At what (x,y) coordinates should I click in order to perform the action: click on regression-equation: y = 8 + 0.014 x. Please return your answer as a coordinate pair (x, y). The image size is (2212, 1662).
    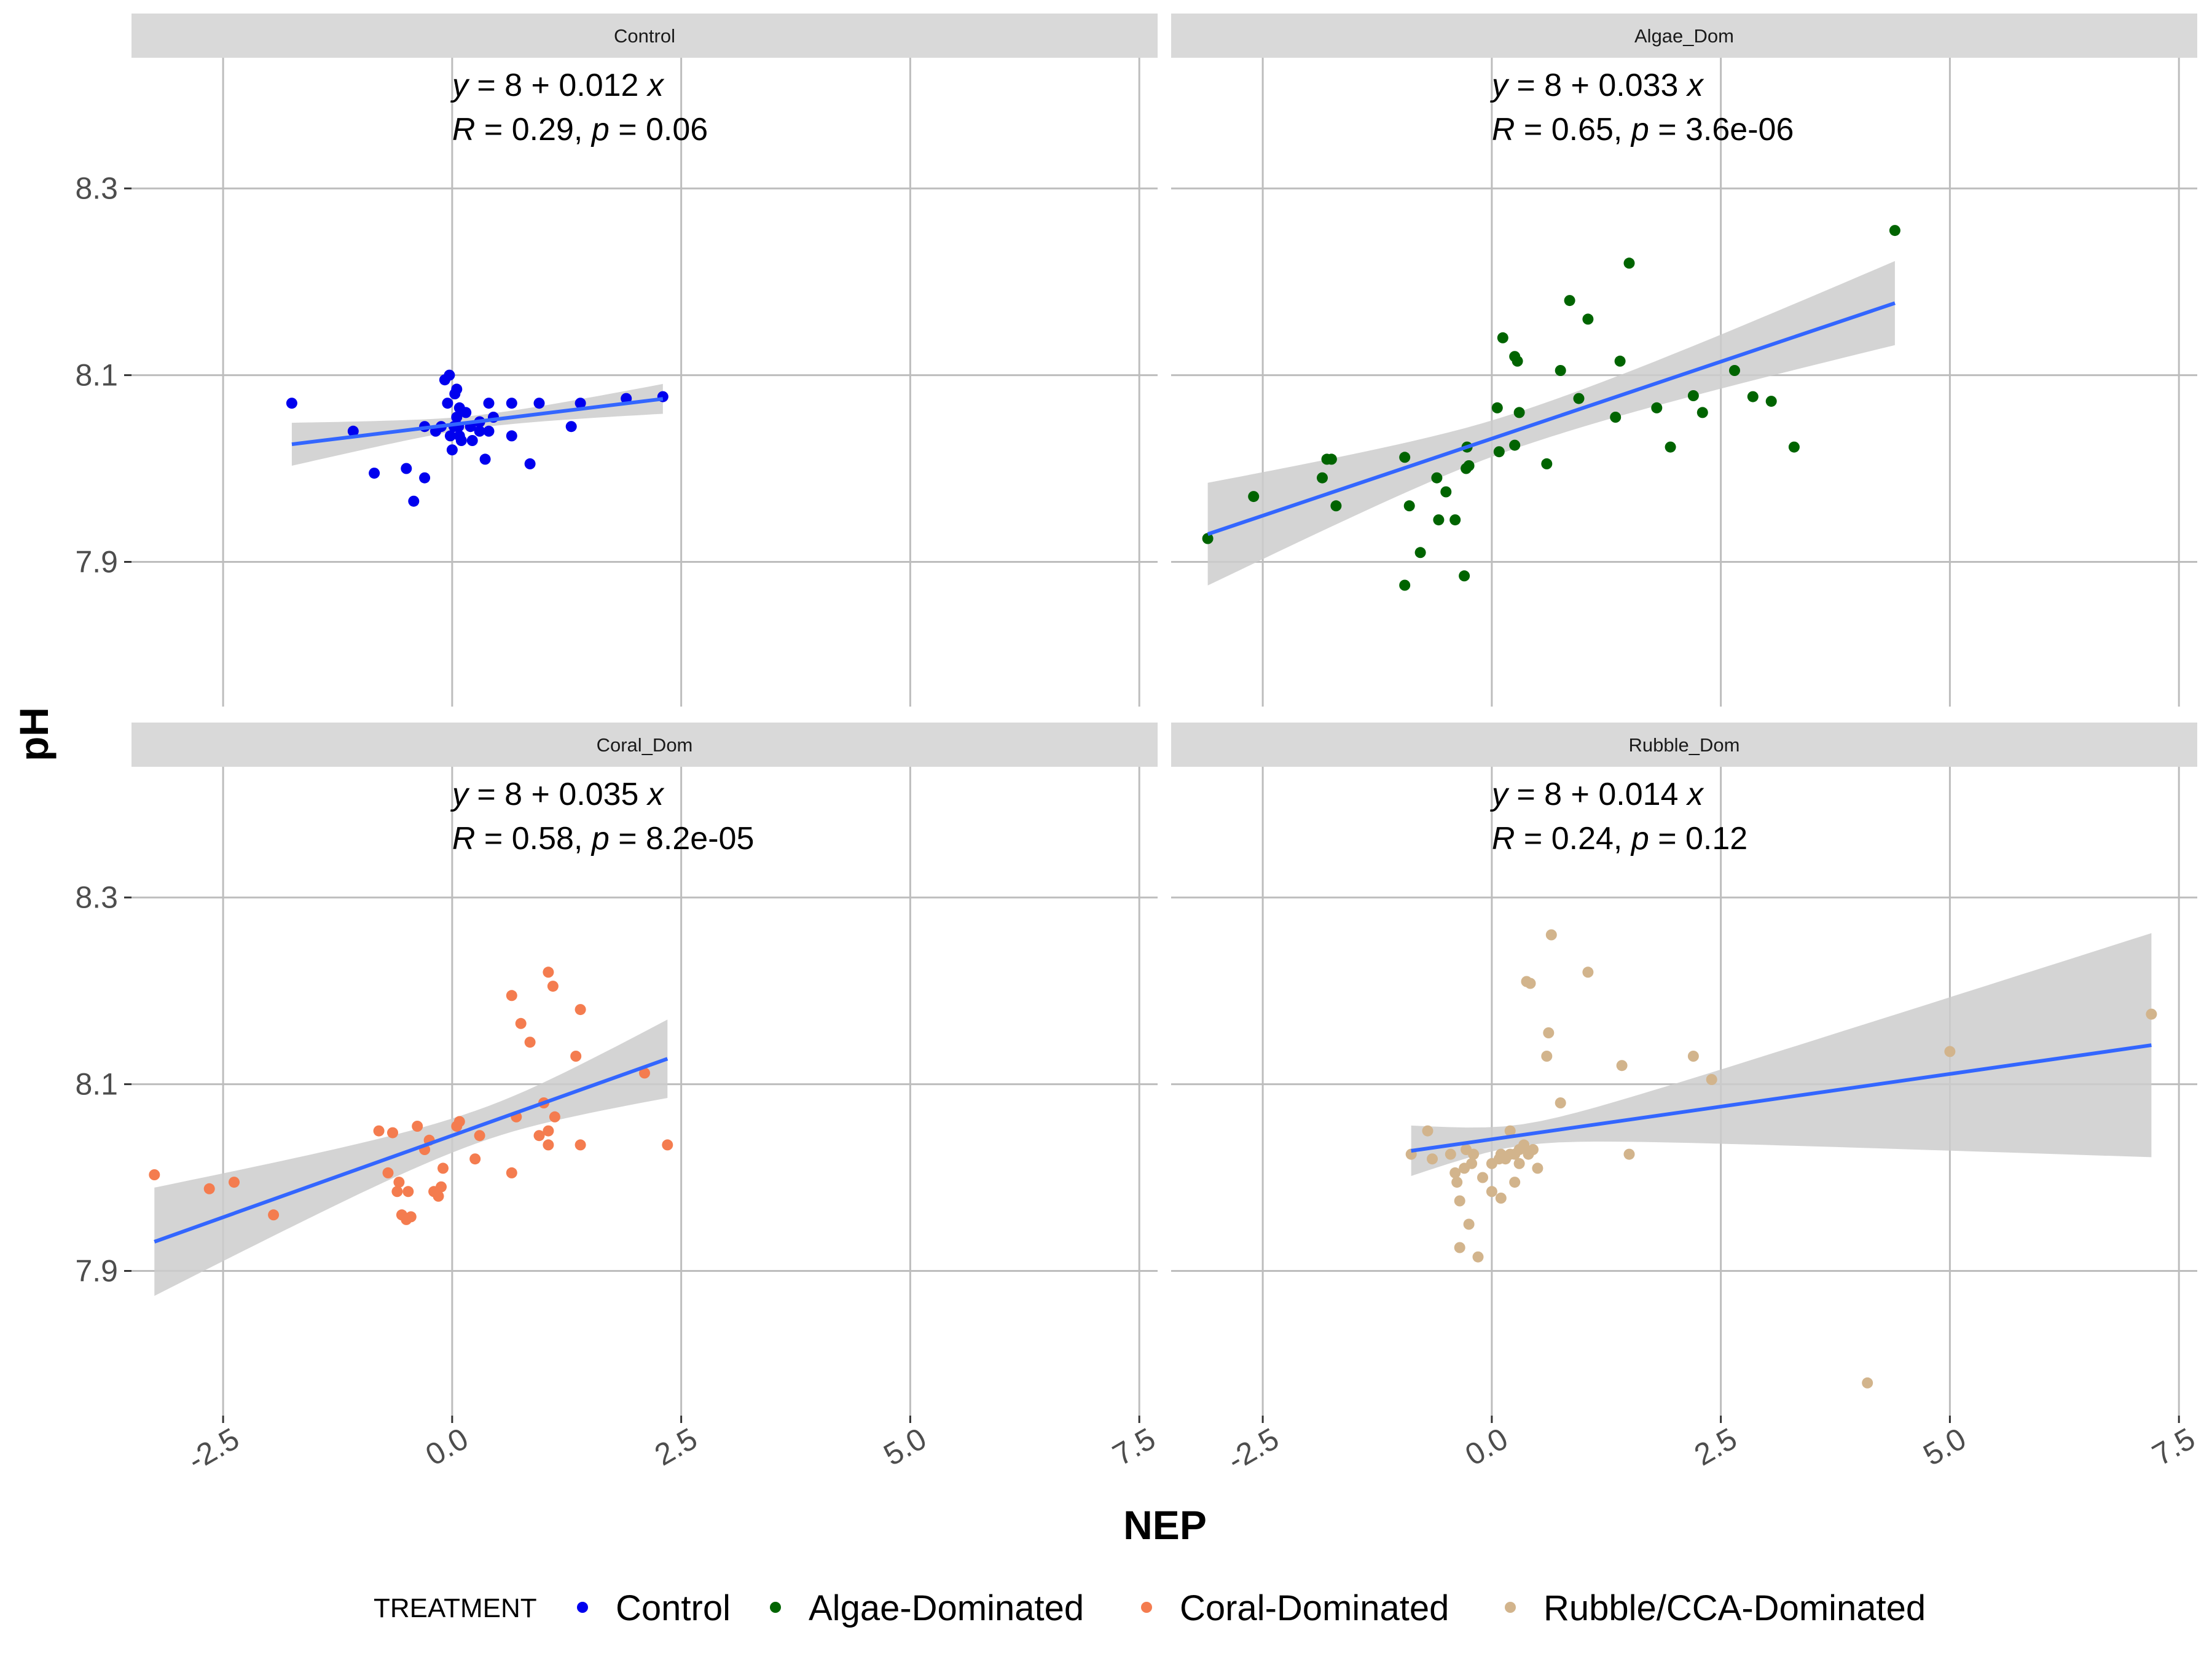
    Looking at the image, I should click on (1597, 794).